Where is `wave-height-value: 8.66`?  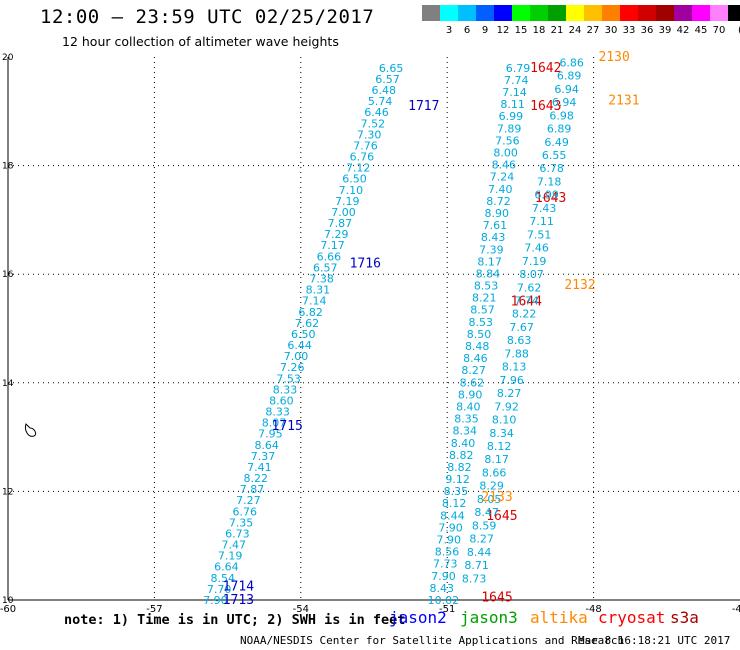 wave-height-value: 8.66 is located at coordinates (494, 472).